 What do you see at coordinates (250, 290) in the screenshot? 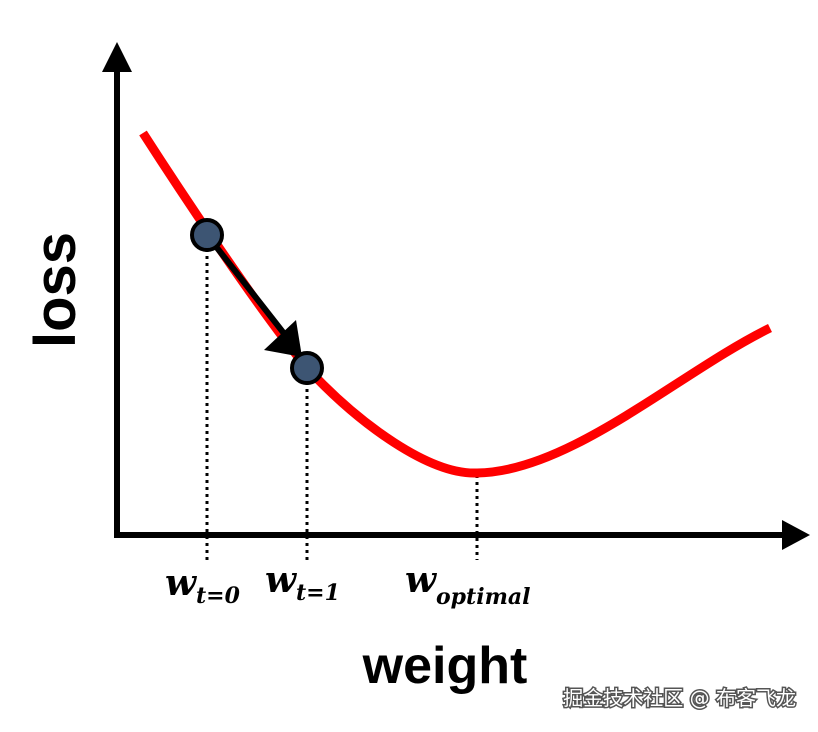
I see `step-arrow` at bounding box center [250, 290].